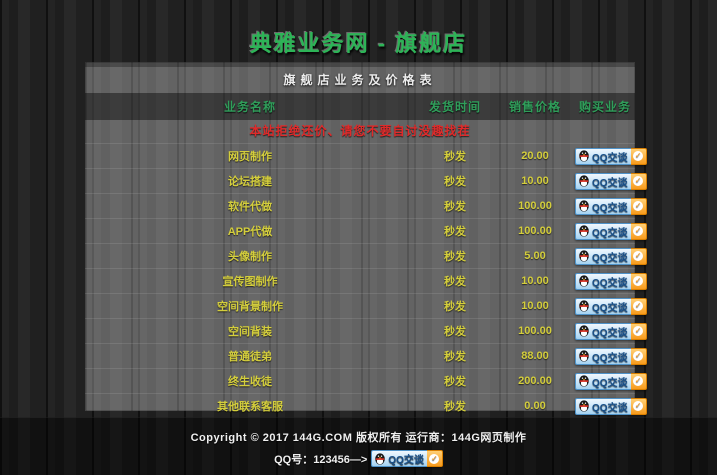 This screenshot has width=717, height=475. What do you see at coordinates (535, 356) in the screenshot?
I see `service-price: 88.00` at bounding box center [535, 356].